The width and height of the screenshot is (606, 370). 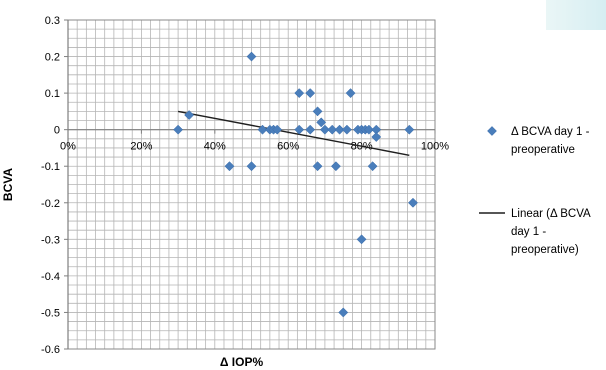 I want to click on x-tick-label: 100%, so click(x=435, y=147).